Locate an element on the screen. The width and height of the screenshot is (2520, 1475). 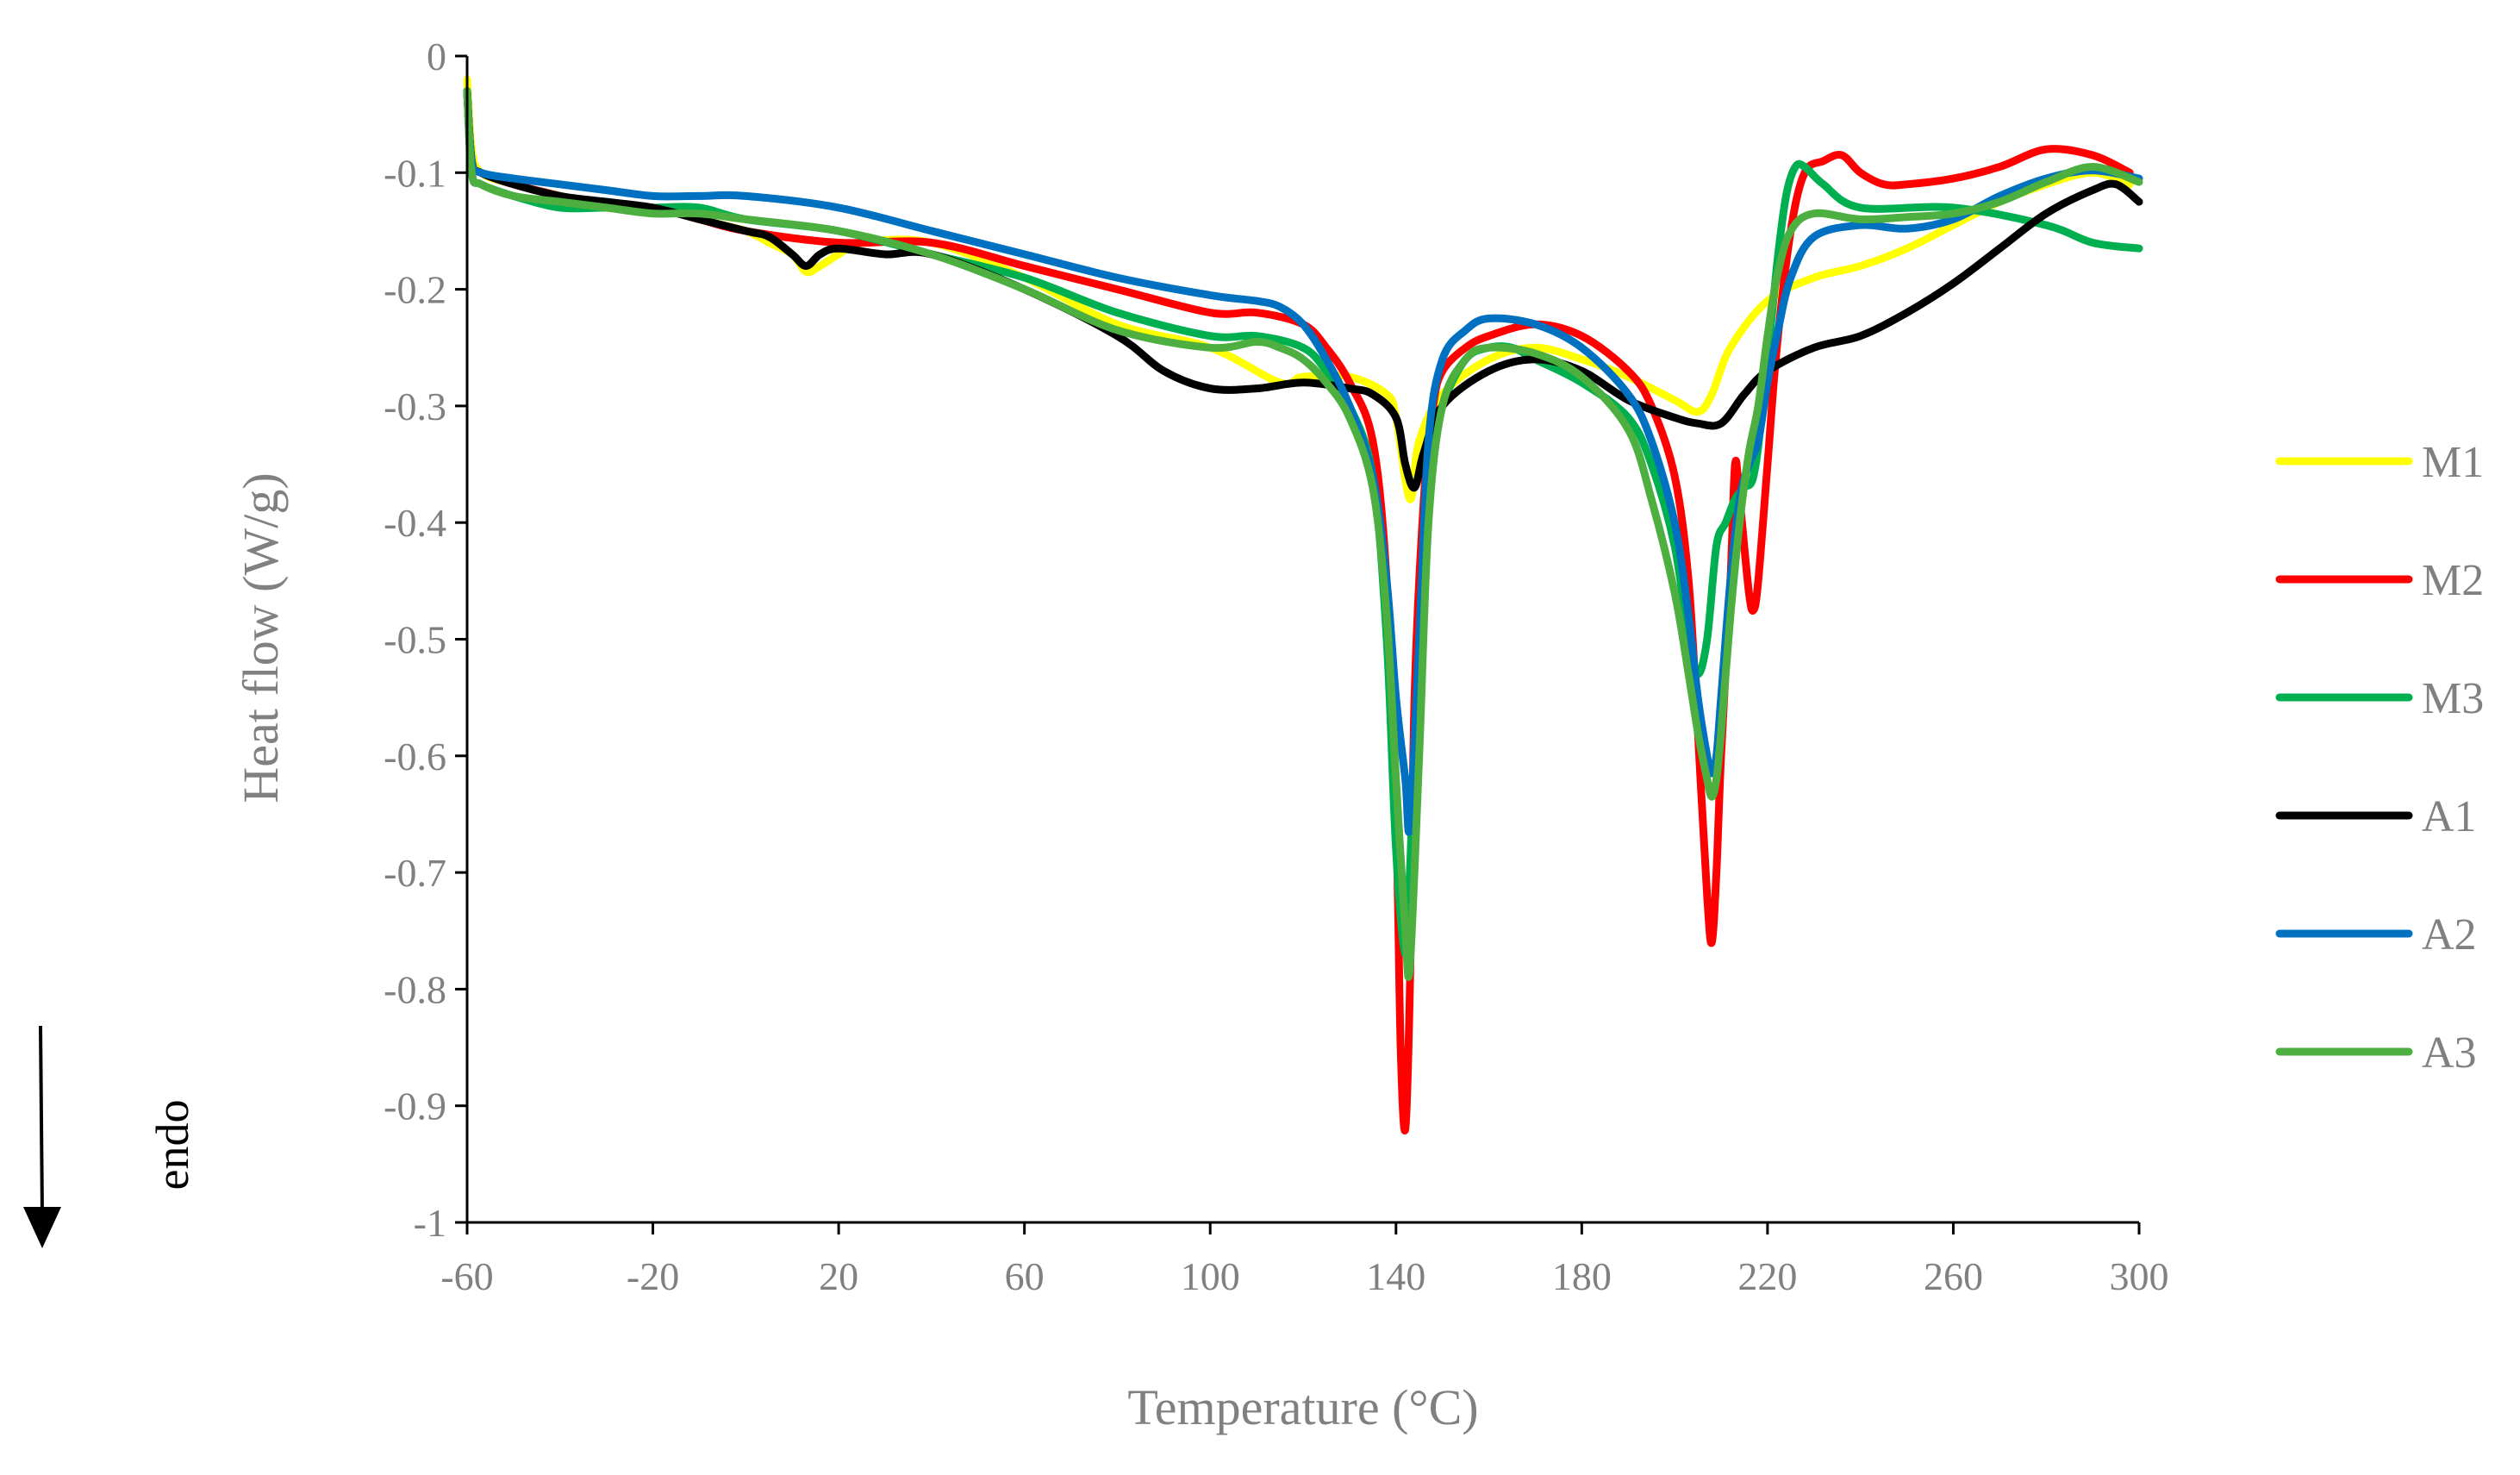
endo-arrow-head-icon is located at coordinates (42, 1227).